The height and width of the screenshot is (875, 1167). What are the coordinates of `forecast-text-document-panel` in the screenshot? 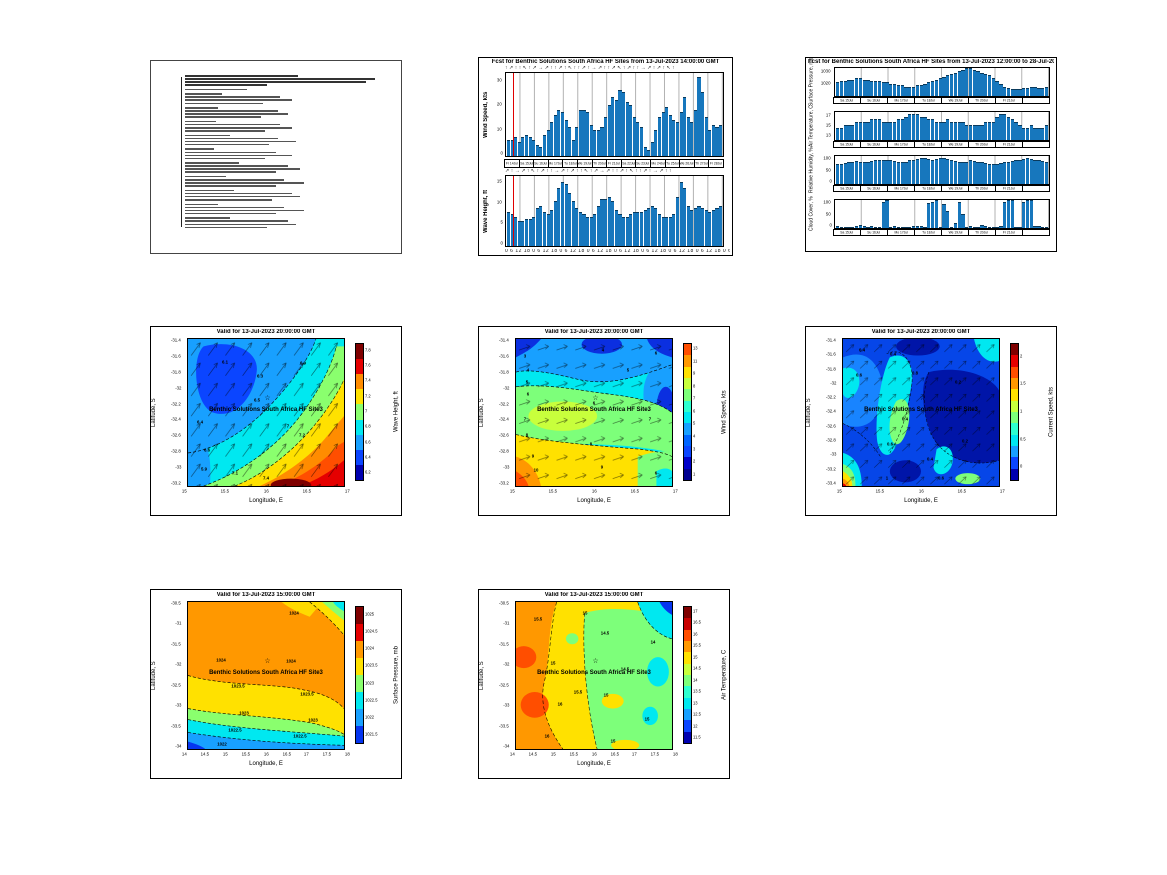 It's located at (276, 157).